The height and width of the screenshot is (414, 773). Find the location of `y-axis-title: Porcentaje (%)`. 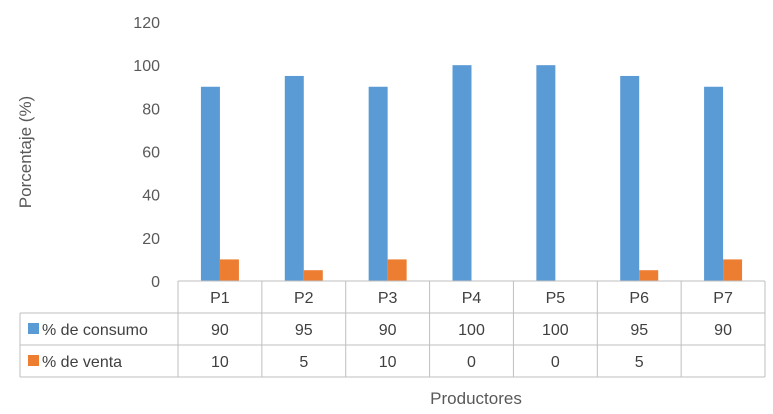

y-axis-title: Porcentaje (%) is located at coordinates (25, 152).